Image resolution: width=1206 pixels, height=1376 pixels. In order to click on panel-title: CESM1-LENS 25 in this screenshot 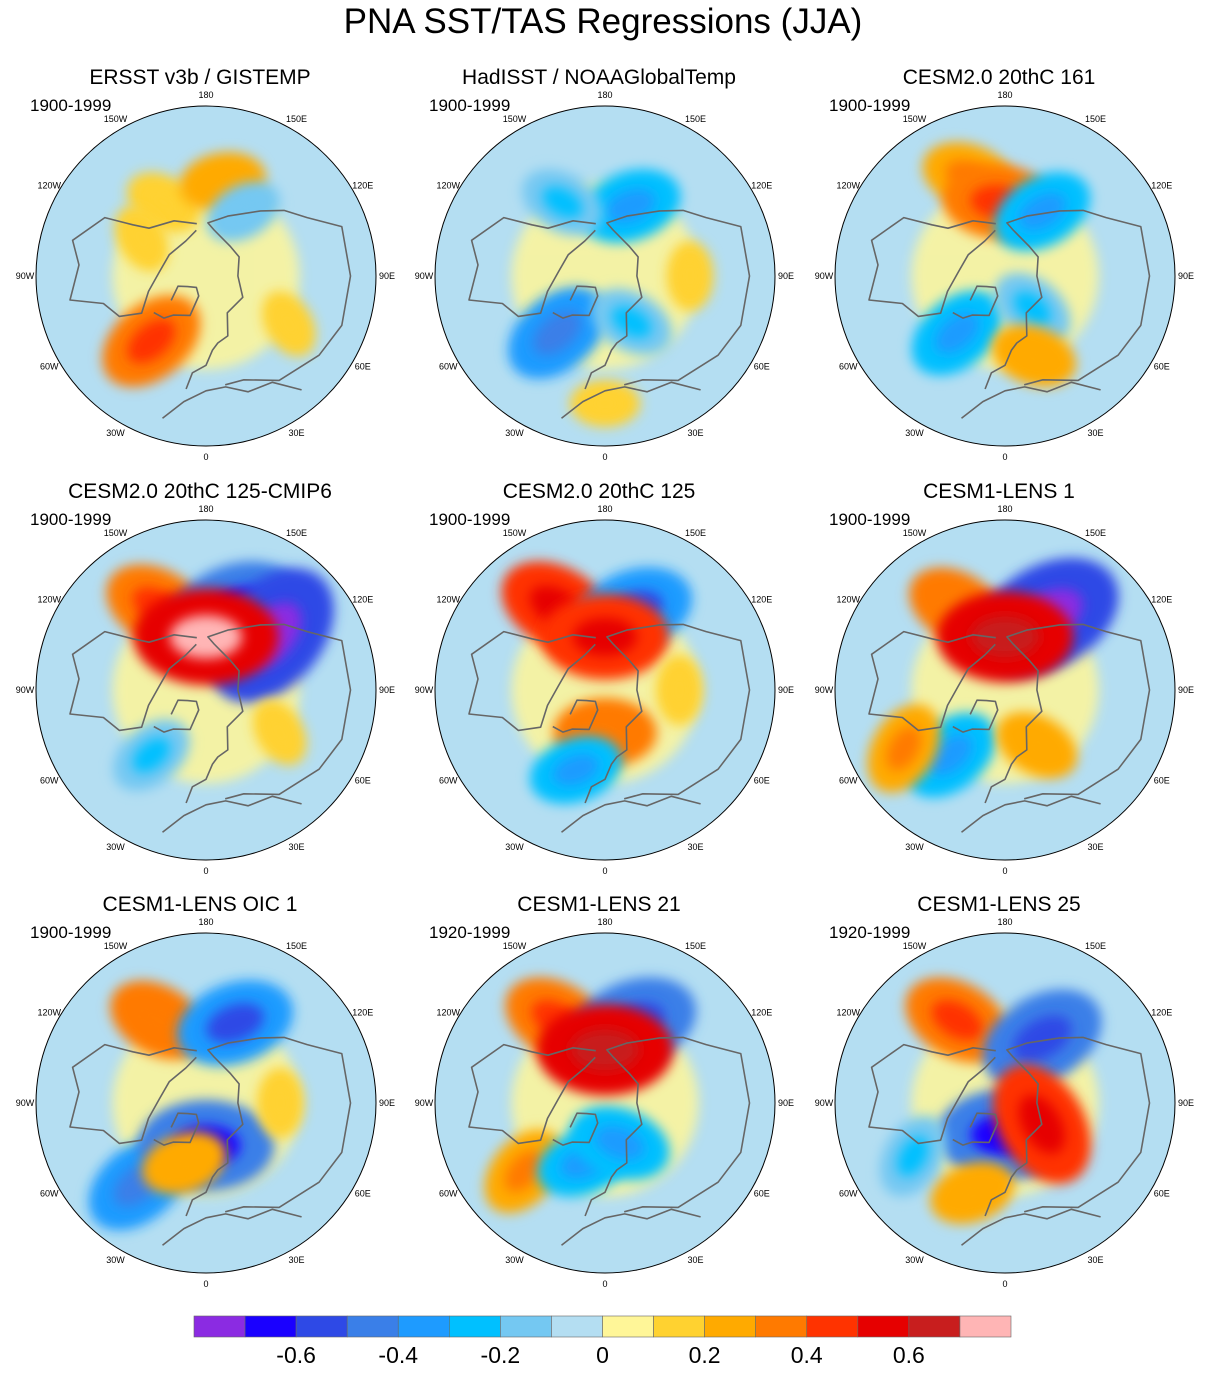, I will do `click(999, 904)`.